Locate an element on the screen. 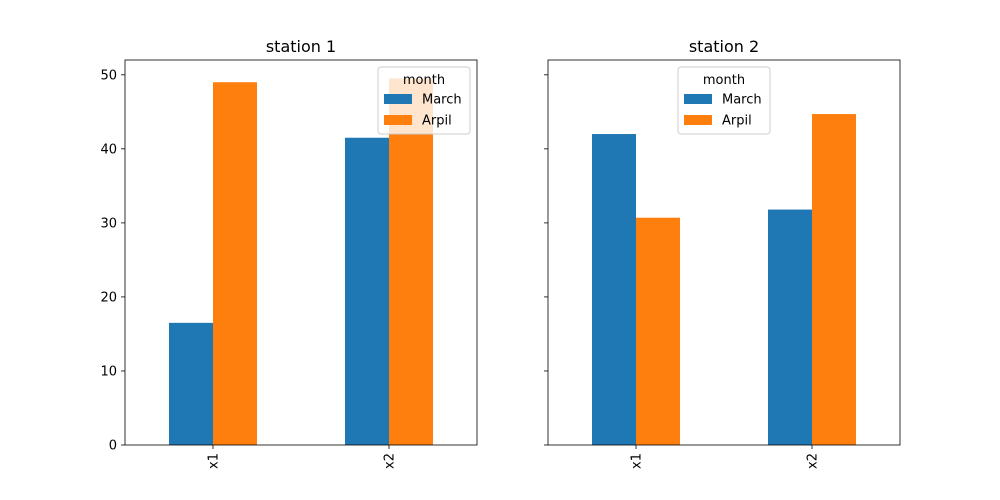 This screenshot has width=1000, height=500. y-tick-label: 40 is located at coordinates (108, 149).